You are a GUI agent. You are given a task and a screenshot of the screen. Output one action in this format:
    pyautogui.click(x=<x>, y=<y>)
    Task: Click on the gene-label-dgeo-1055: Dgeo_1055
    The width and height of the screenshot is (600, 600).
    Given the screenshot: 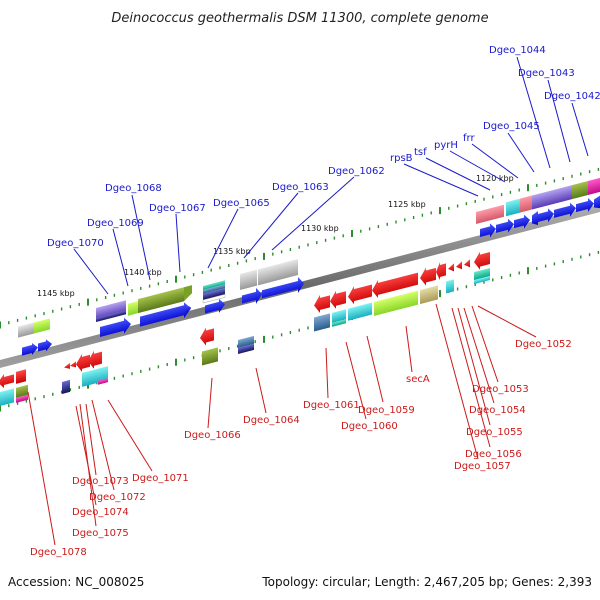 What is the action you would take?
    pyautogui.click(x=494, y=432)
    